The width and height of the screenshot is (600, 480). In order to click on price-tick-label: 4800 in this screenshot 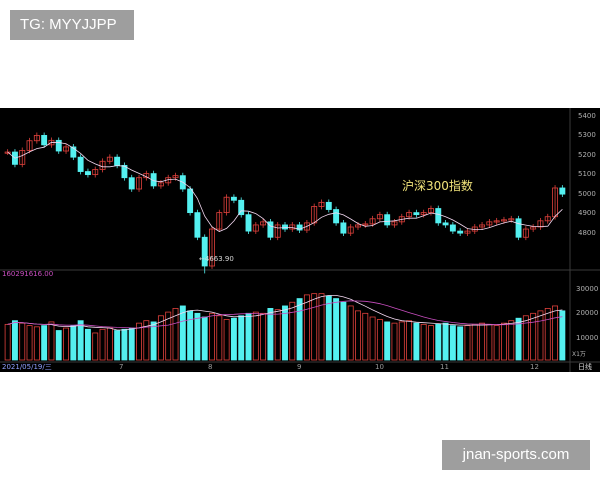, I will do `click(587, 233)`.